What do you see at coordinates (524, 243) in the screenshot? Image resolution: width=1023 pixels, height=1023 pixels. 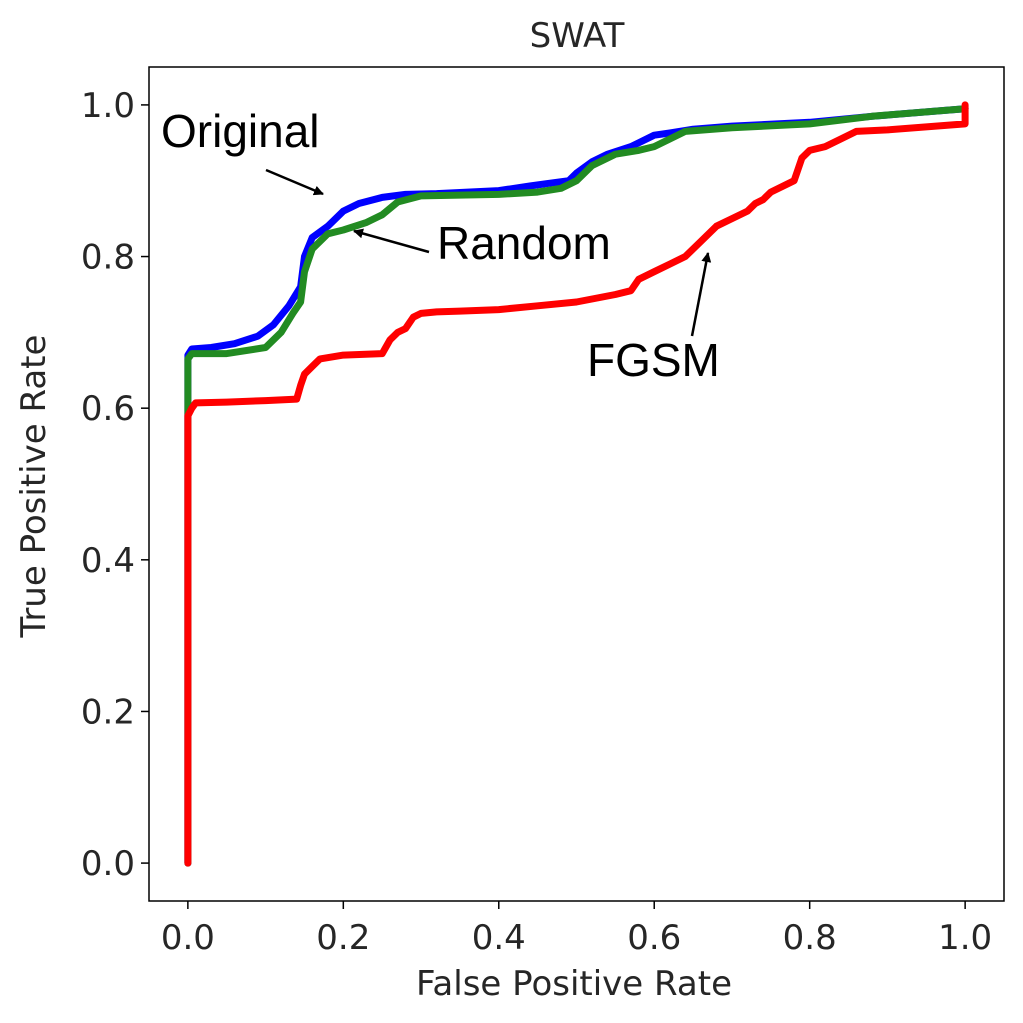 I see `annotation-random: Random` at bounding box center [524, 243].